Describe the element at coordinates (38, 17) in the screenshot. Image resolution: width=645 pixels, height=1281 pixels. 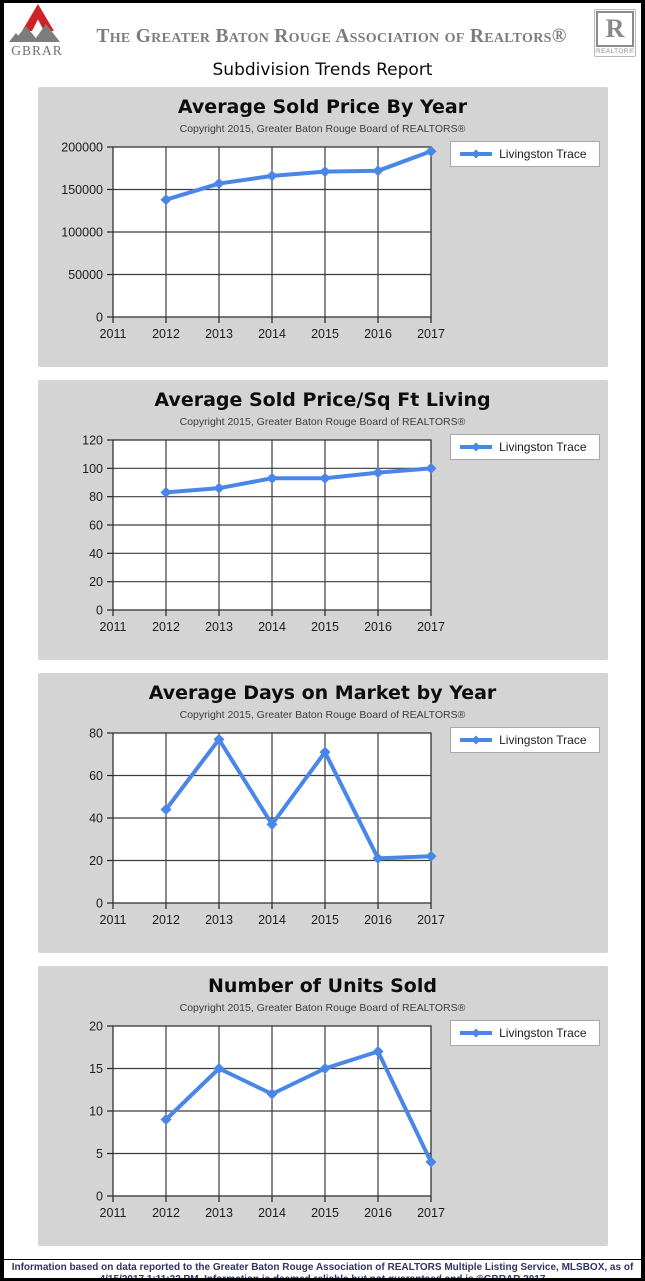
I see `gbrar-arrow-icon` at that location.